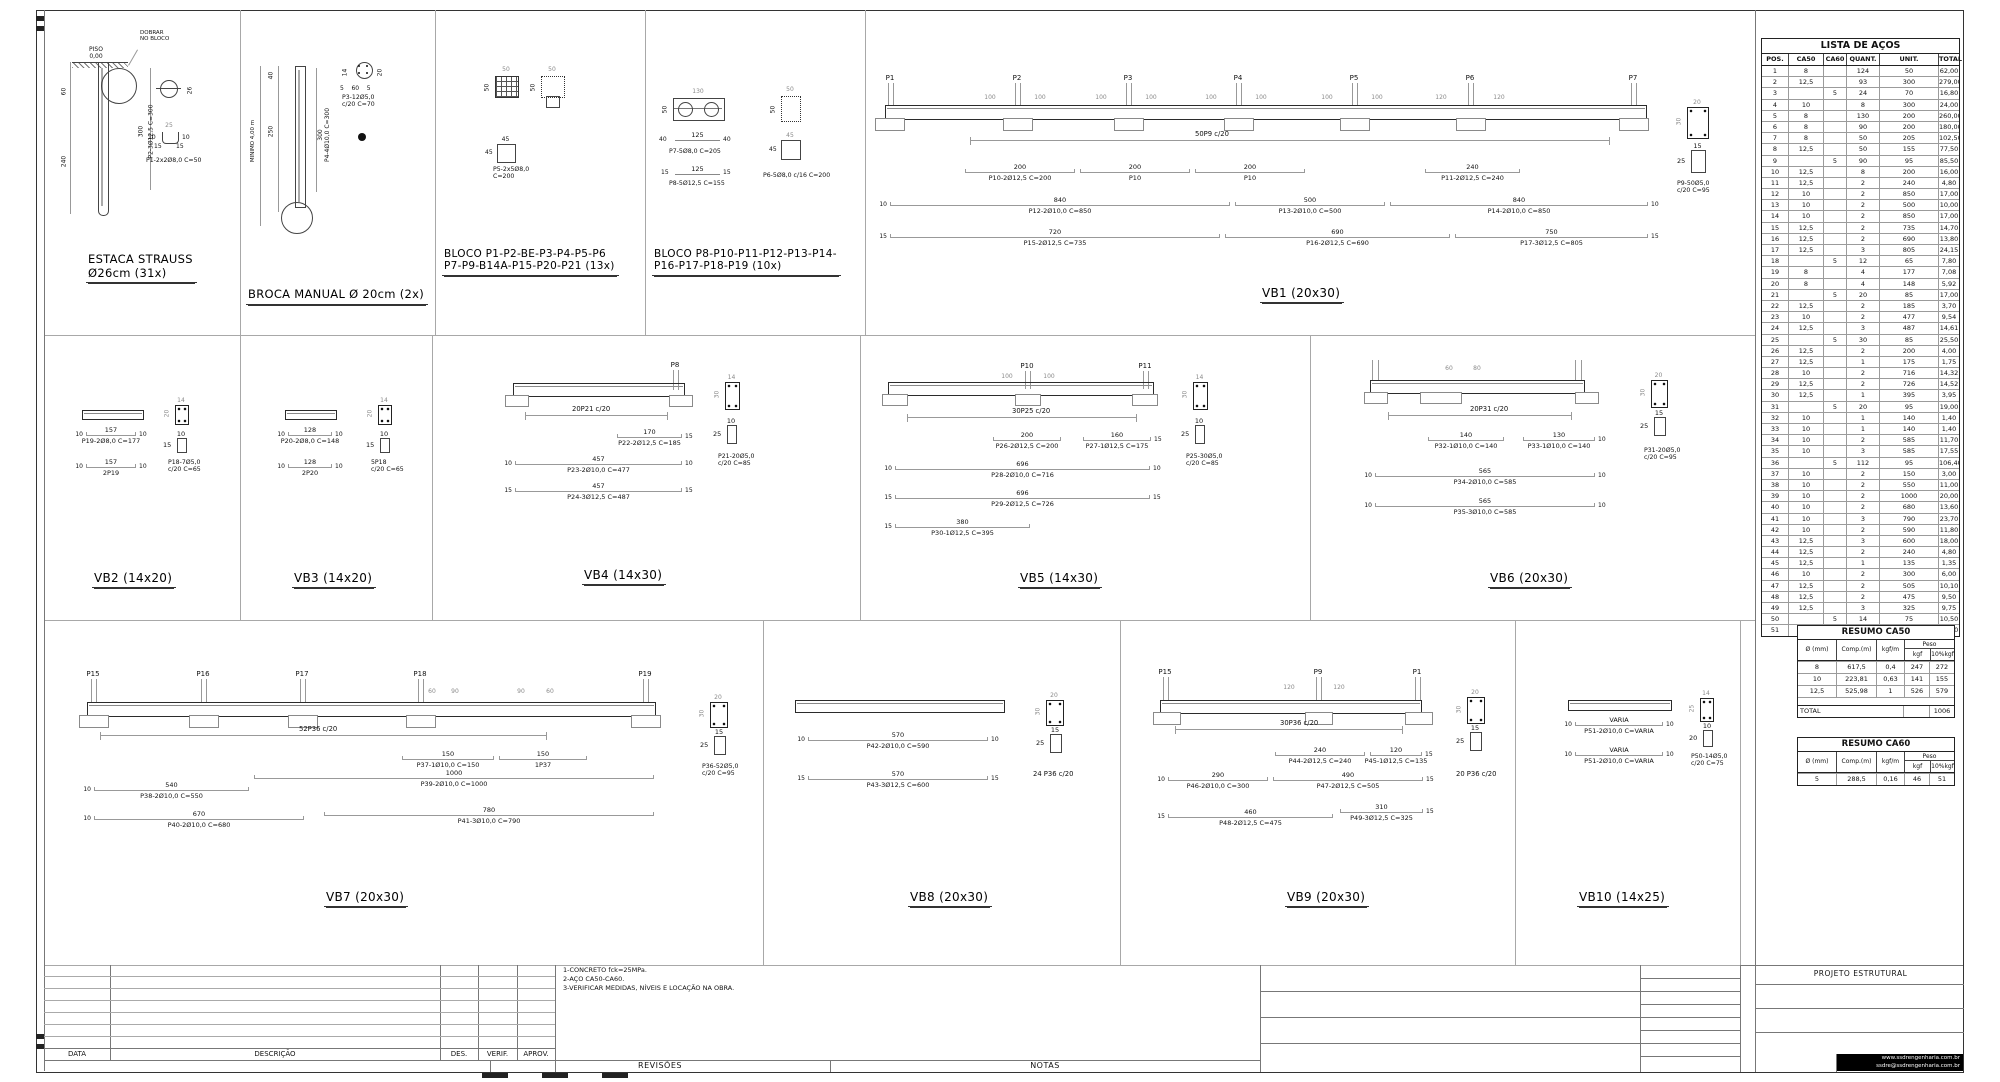 Image resolution: width=2000 pixels, height=1082 pixels. Describe the element at coordinates (40, 1036) in the screenshot. I see `registration-mark` at that location.